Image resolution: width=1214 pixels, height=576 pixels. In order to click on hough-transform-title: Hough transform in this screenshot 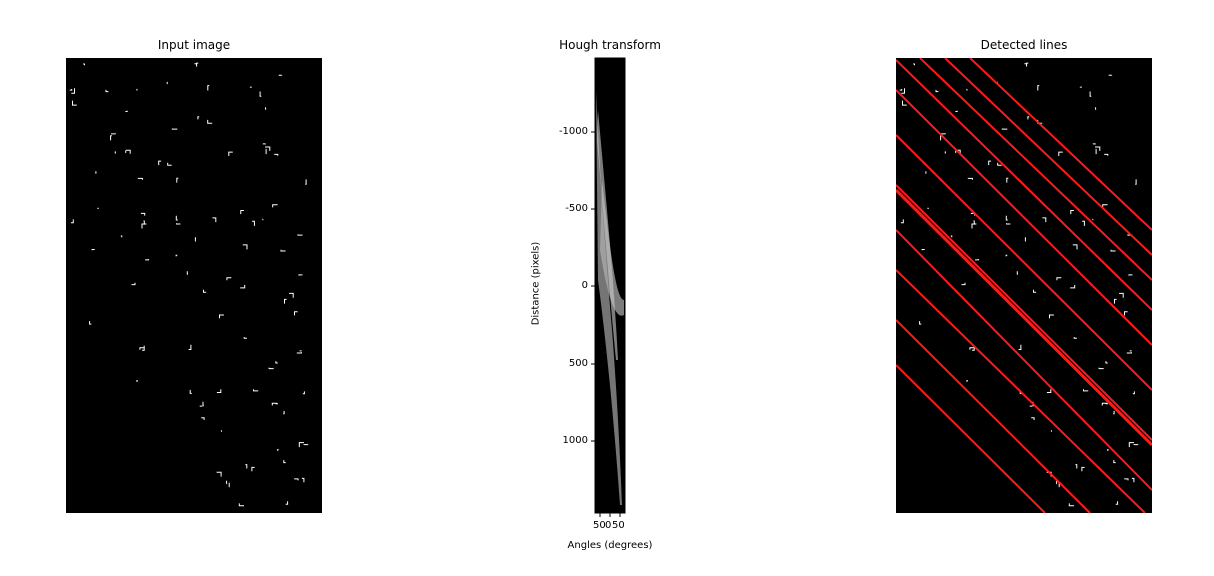, I will do `click(610, 45)`.